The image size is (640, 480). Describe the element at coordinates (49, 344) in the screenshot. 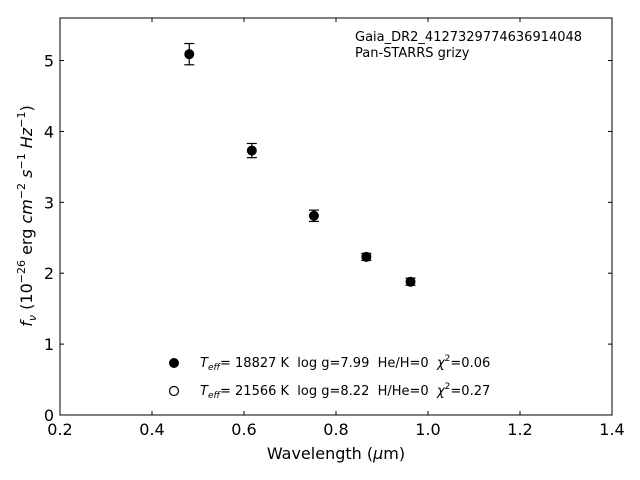

I see `y-tick-label: 1` at that location.